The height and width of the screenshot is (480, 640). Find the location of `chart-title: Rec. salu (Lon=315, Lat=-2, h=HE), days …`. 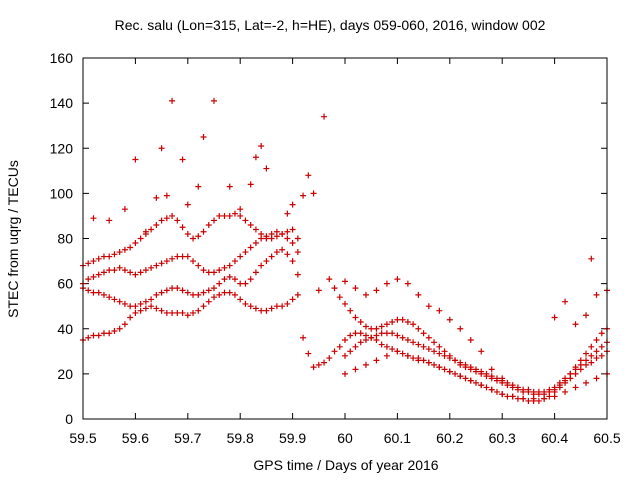

chart-title: Rec. salu (Lon=315, Lat=-2, h=HE), days … is located at coordinates (330, 25).